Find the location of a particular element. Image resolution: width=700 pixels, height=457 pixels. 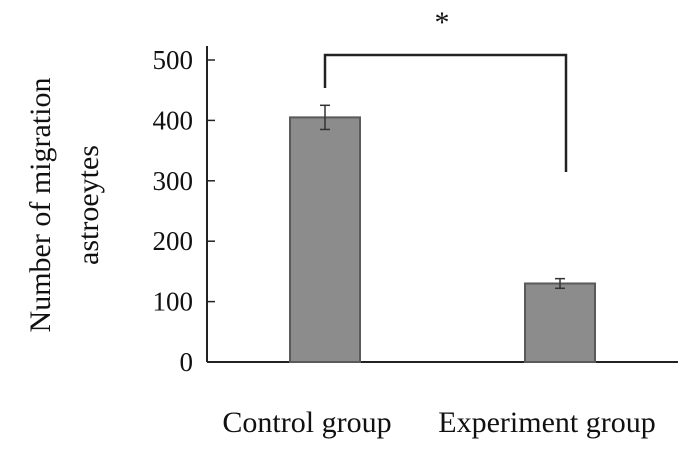

y-tick-label: 500 is located at coordinates (173, 60).